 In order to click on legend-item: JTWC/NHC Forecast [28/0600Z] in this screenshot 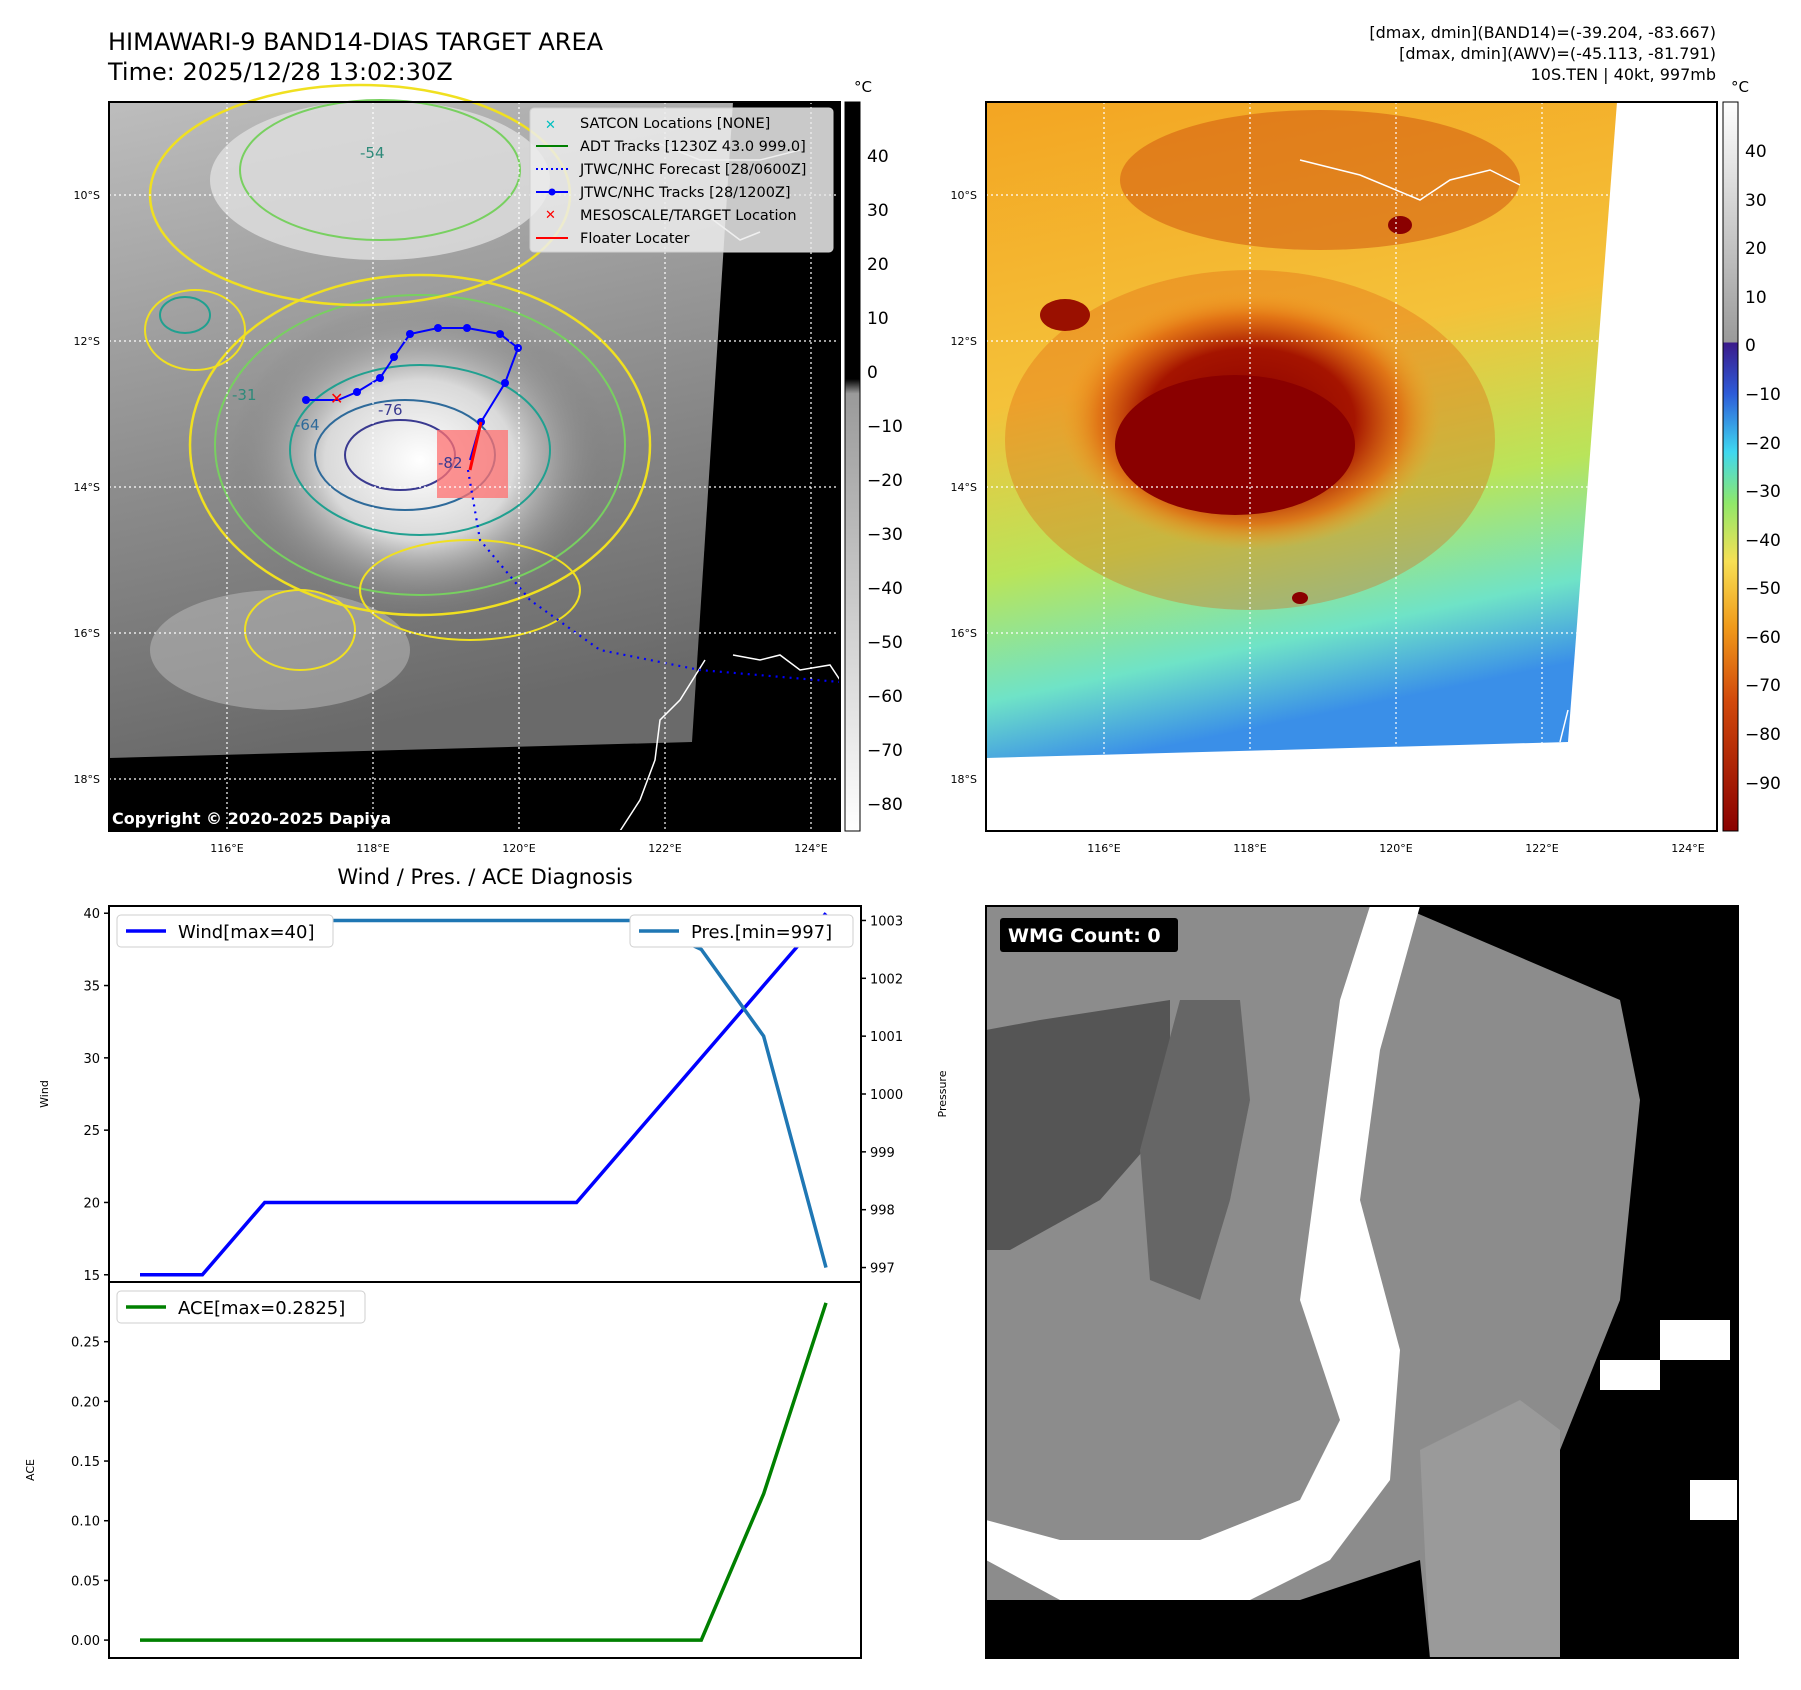, I will do `click(692, 170)`.